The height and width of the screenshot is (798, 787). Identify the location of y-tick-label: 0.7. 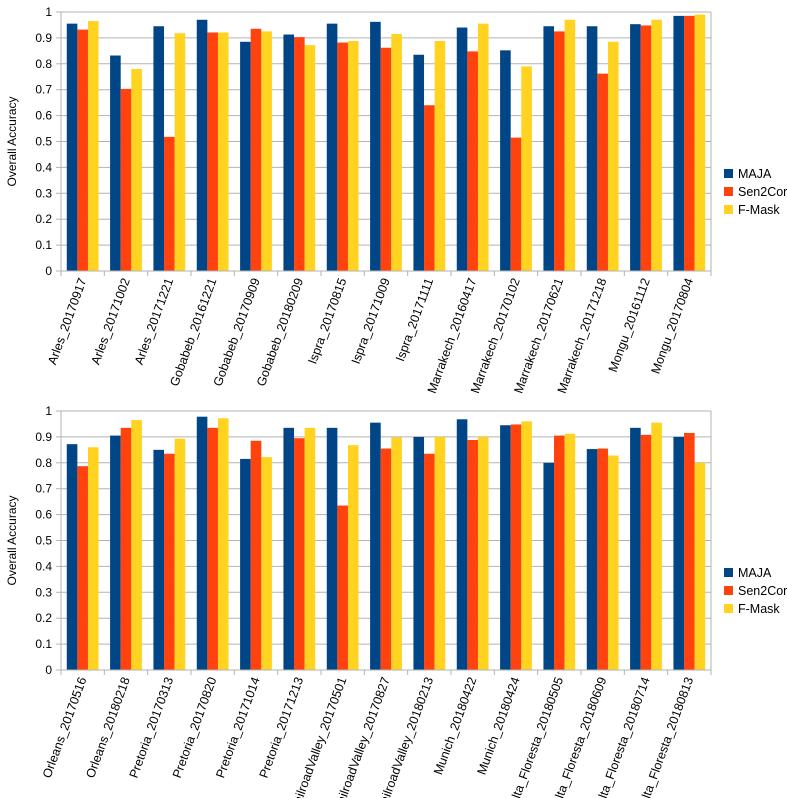
(43, 489).